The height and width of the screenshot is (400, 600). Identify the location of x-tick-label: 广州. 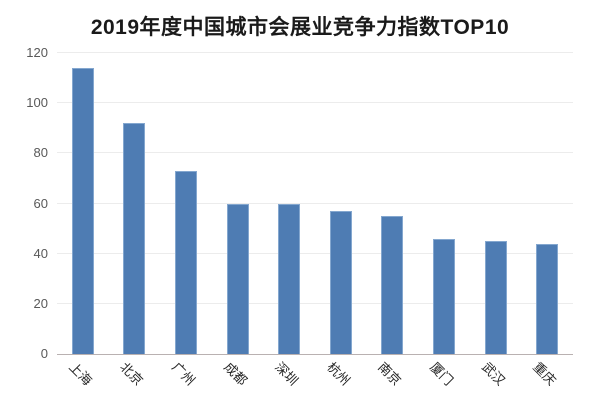
(184, 374).